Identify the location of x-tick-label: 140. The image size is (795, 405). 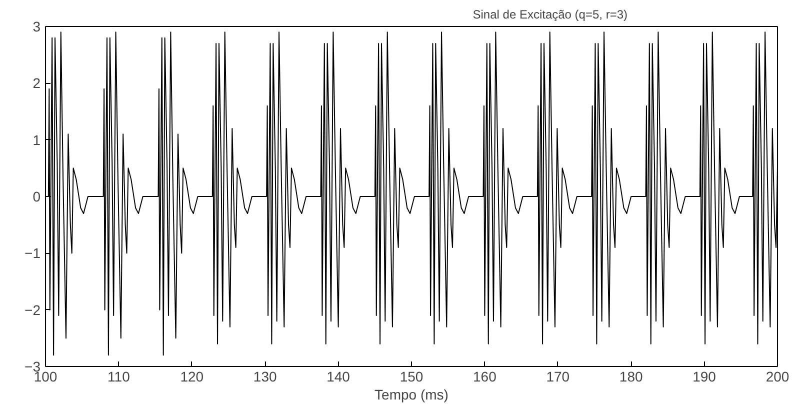
(338, 376).